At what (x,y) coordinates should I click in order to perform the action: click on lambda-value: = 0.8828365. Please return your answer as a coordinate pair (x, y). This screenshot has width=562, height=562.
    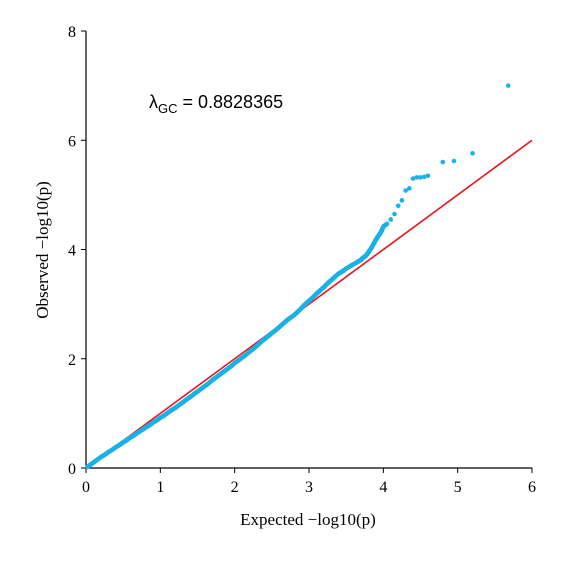
    Looking at the image, I should click on (231, 102).